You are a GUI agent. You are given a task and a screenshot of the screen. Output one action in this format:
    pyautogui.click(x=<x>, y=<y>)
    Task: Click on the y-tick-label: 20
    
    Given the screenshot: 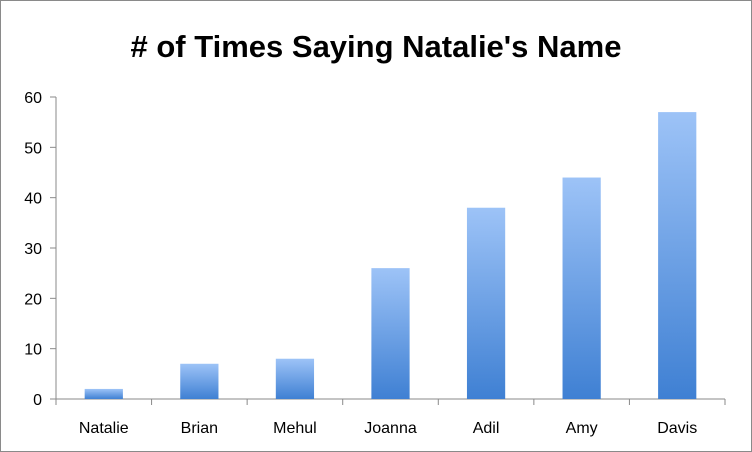 What is the action you would take?
    pyautogui.click(x=33, y=299)
    